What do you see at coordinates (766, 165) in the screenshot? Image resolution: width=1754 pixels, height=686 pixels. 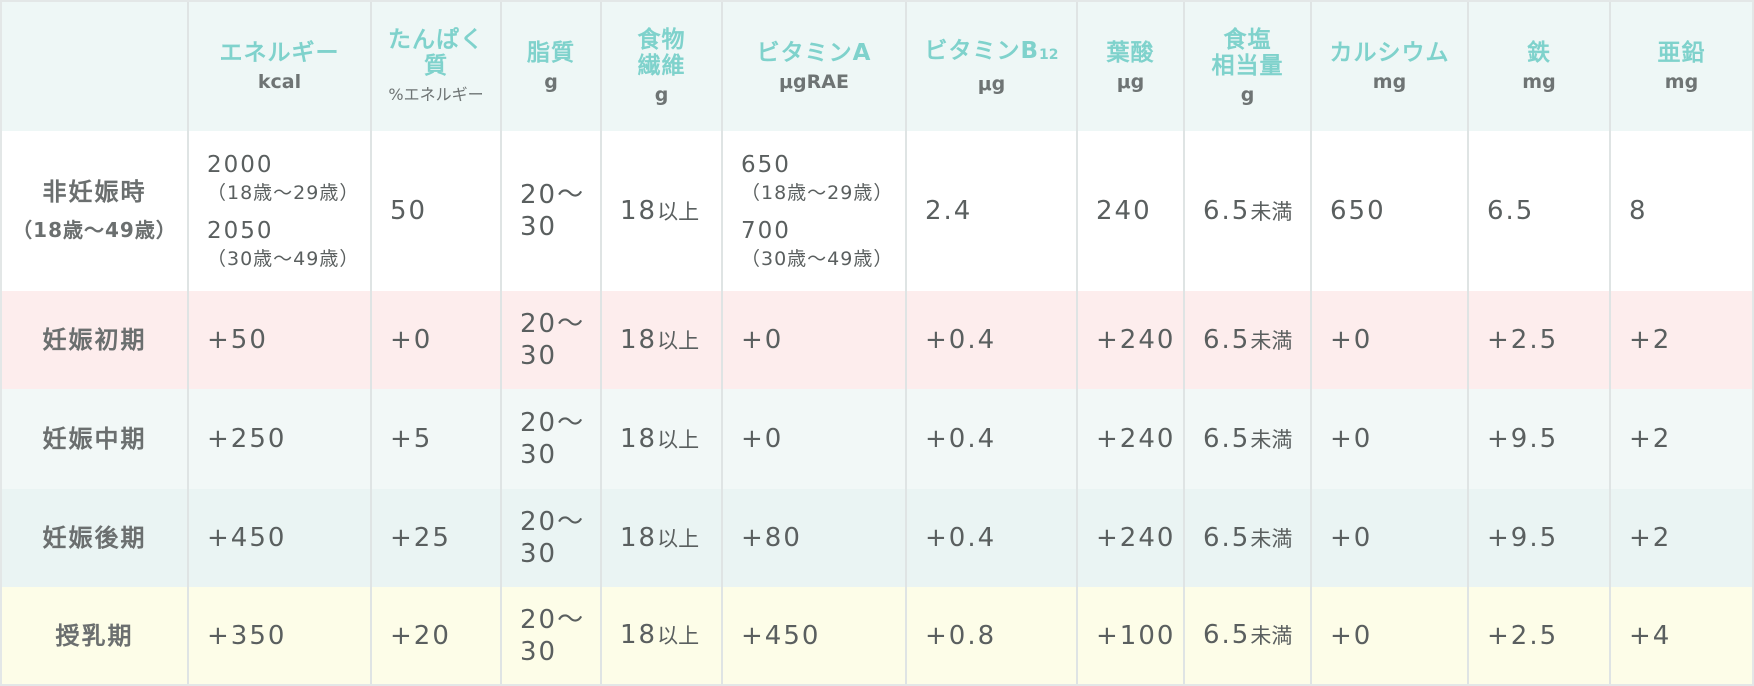 I see `vitamin-a-value-1: 650` at bounding box center [766, 165].